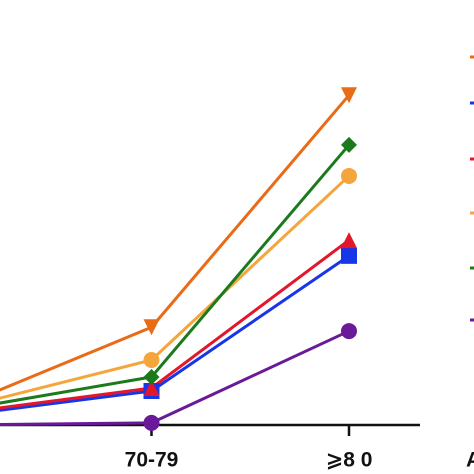 This screenshot has height=474, width=474. Describe the element at coordinates (152, 460) in the screenshot. I see `x-tick-label: 70-79` at that location.